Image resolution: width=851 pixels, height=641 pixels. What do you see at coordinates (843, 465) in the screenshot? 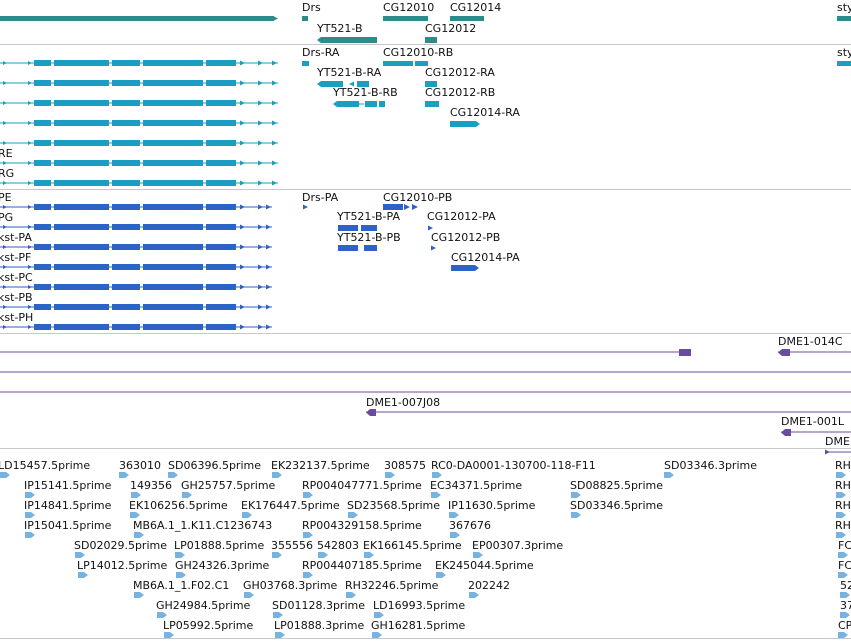
I see `est-label: RH` at bounding box center [843, 465].